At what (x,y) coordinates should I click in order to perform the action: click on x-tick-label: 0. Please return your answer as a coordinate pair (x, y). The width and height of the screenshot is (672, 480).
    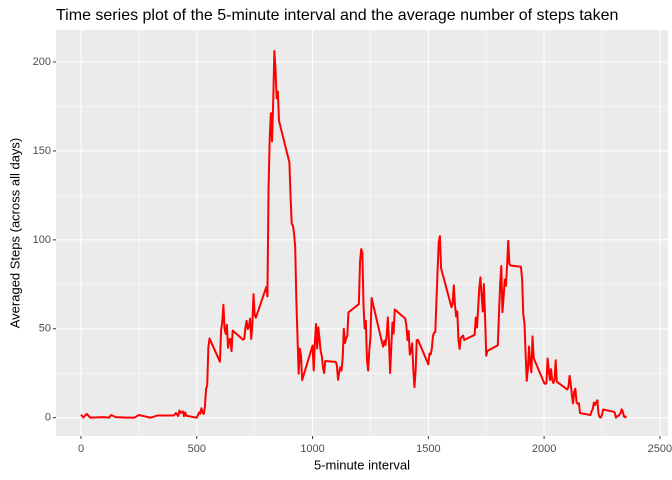
    Looking at the image, I should click on (81, 449).